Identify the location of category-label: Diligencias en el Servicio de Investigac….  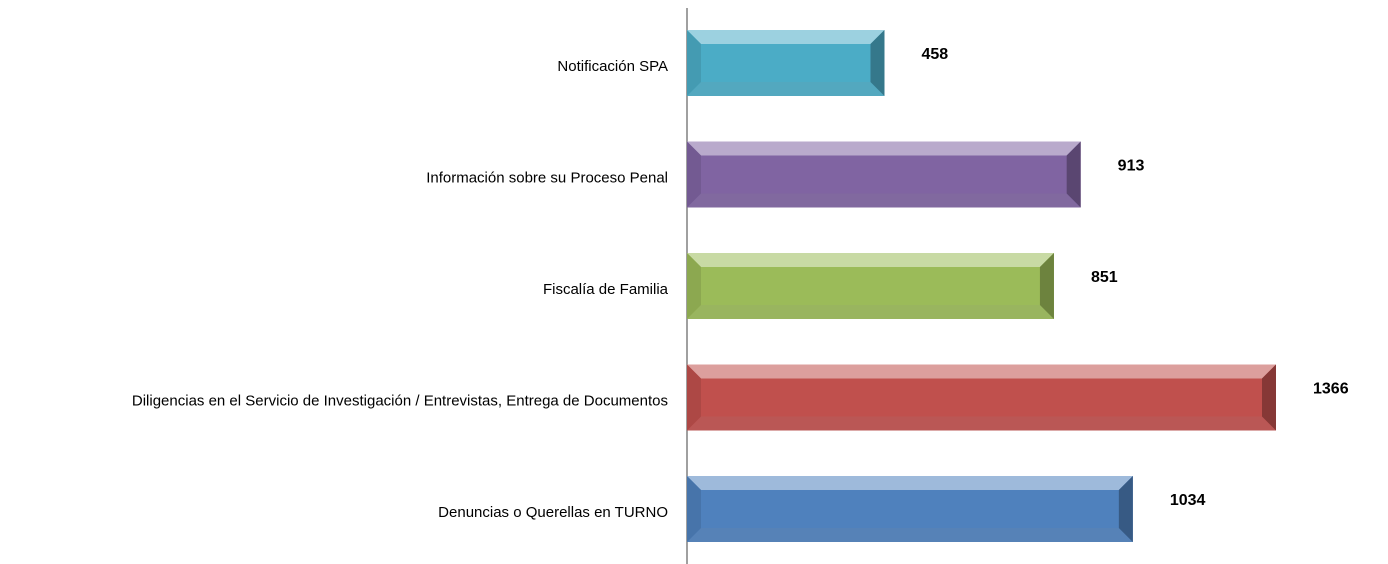
(400, 400).